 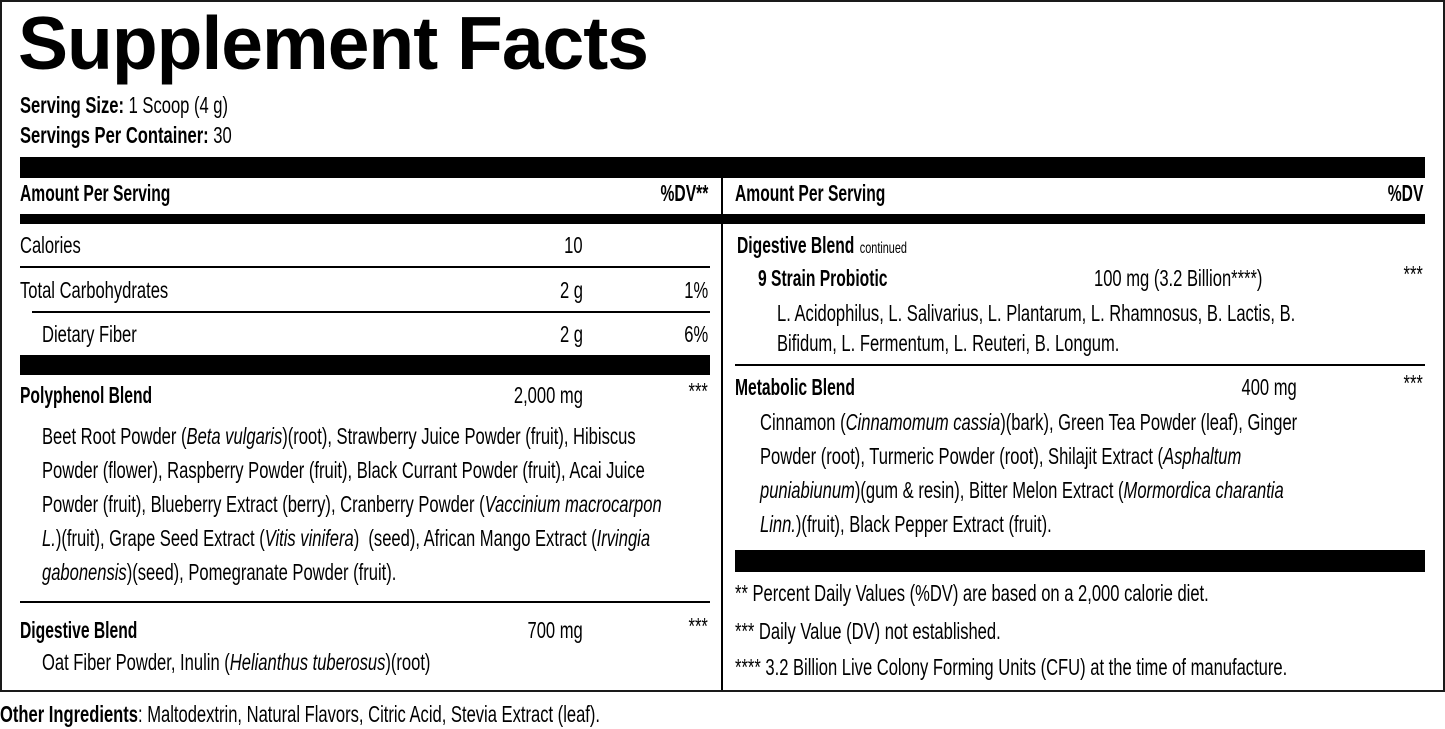 I want to click on serving-size: Serving Size: 1 Scoop (4 g), so click(x=124, y=105).